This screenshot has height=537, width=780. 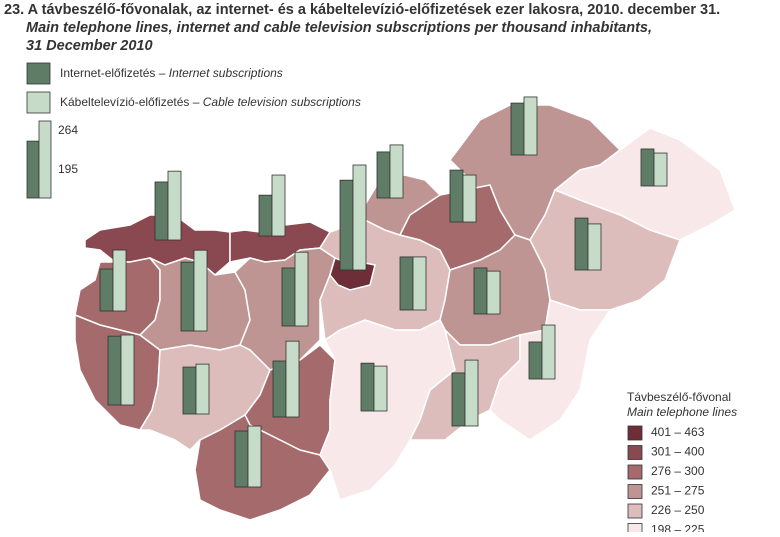 What do you see at coordinates (682, 412) in the screenshot?
I see `legend-title-en: Main telephone lines` at bounding box center [682, 412].